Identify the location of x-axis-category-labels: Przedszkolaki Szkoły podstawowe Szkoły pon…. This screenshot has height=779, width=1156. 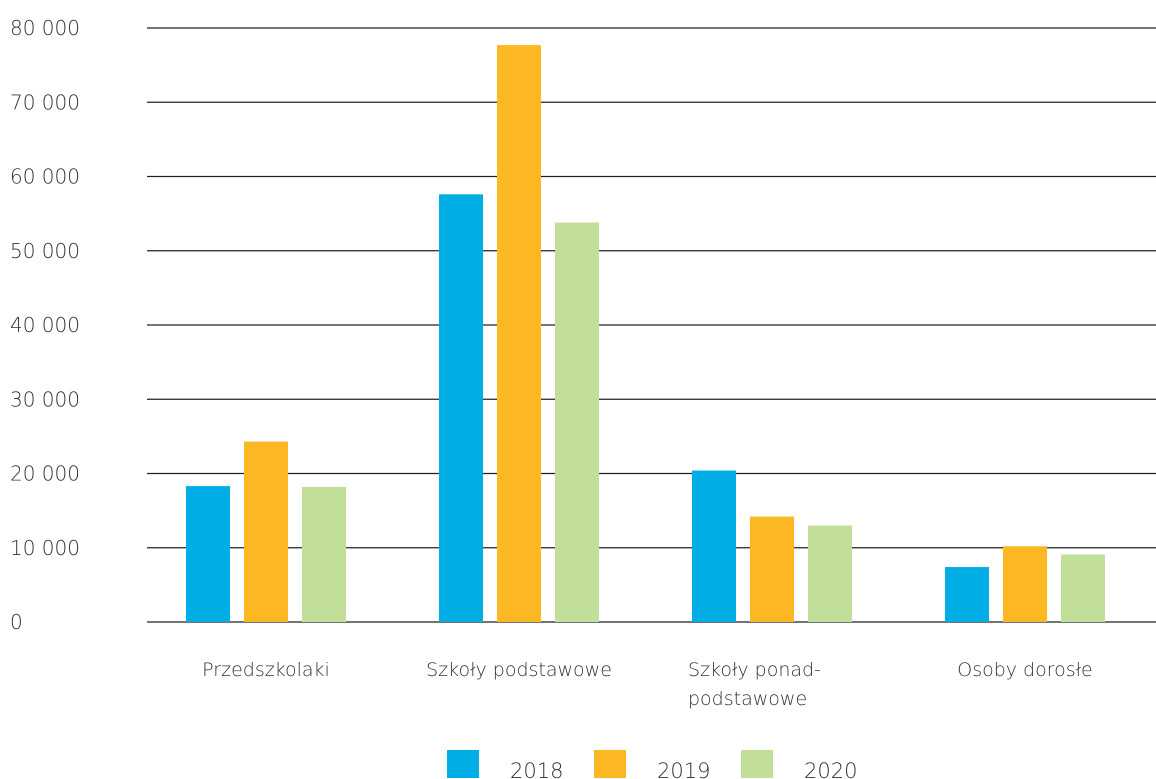
(647, 684).